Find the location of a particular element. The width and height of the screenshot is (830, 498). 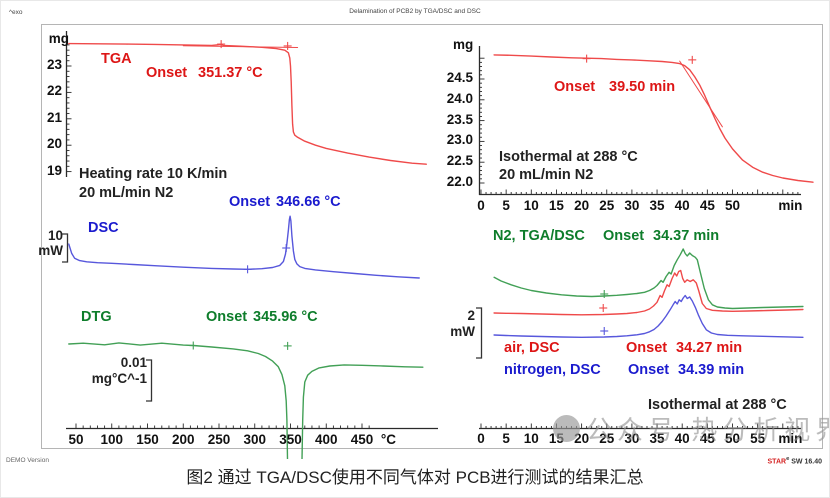

tga-onset-value: 351.37 °C is located at coordinates (230, 73).